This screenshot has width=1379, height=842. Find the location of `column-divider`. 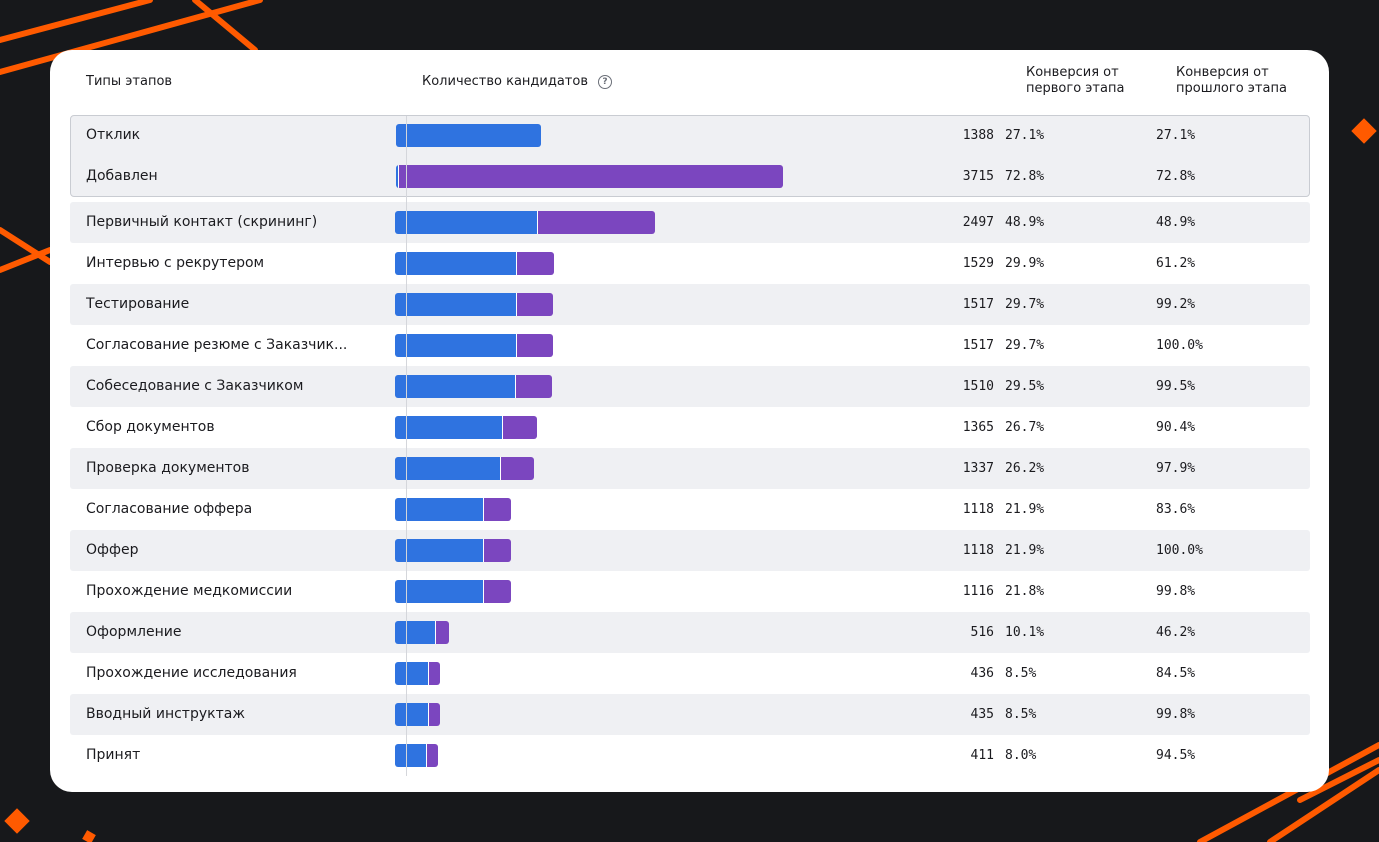

column-divider is located at coordinates (406, 446).